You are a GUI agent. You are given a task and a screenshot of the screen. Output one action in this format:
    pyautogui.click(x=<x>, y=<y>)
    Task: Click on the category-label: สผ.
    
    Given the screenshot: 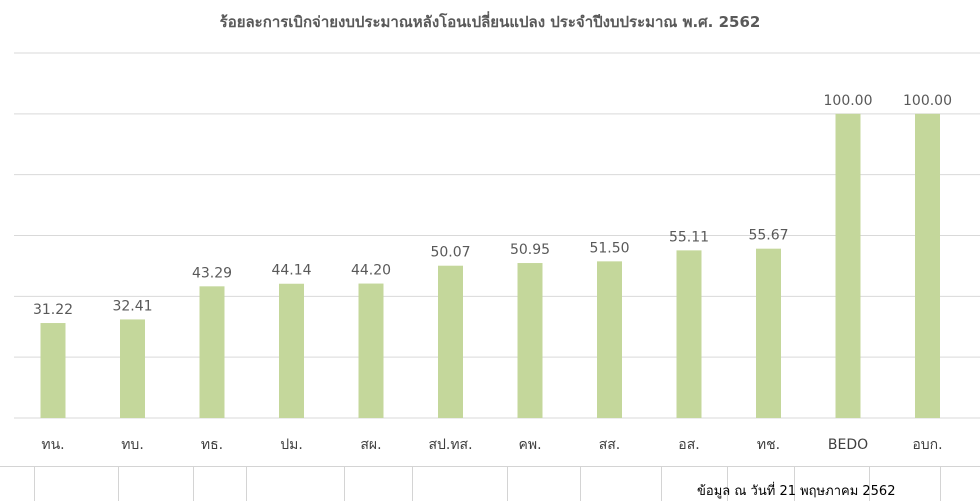 What is the action you would take?
    pyautogui.click(x=370, y=445)
    